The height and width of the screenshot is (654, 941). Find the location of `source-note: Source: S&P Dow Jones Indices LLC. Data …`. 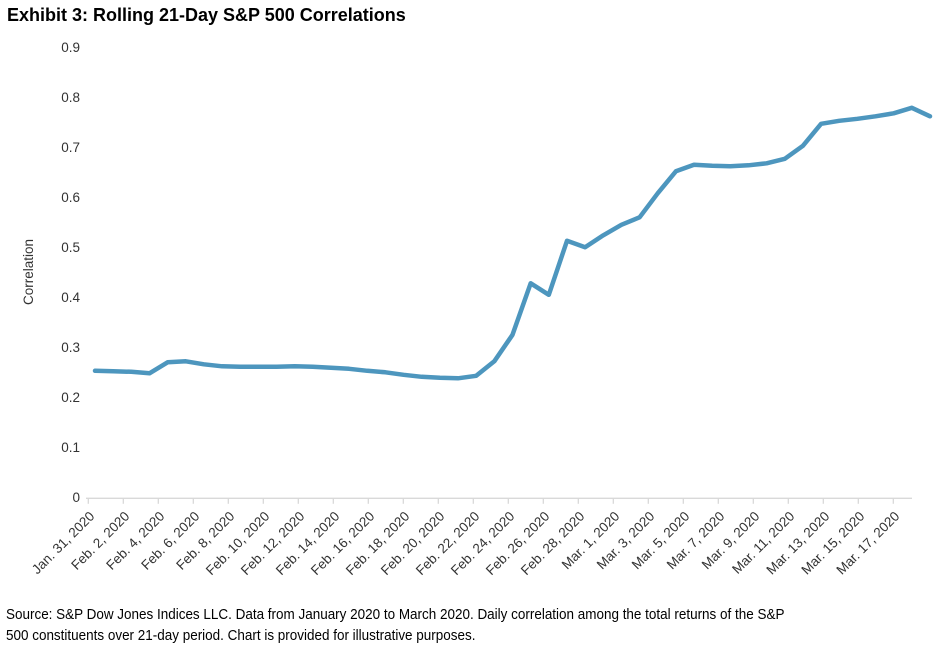

source-note: Source: S&P Dow Jones Indices LLC. Data … is located at coordinates (473, 625).